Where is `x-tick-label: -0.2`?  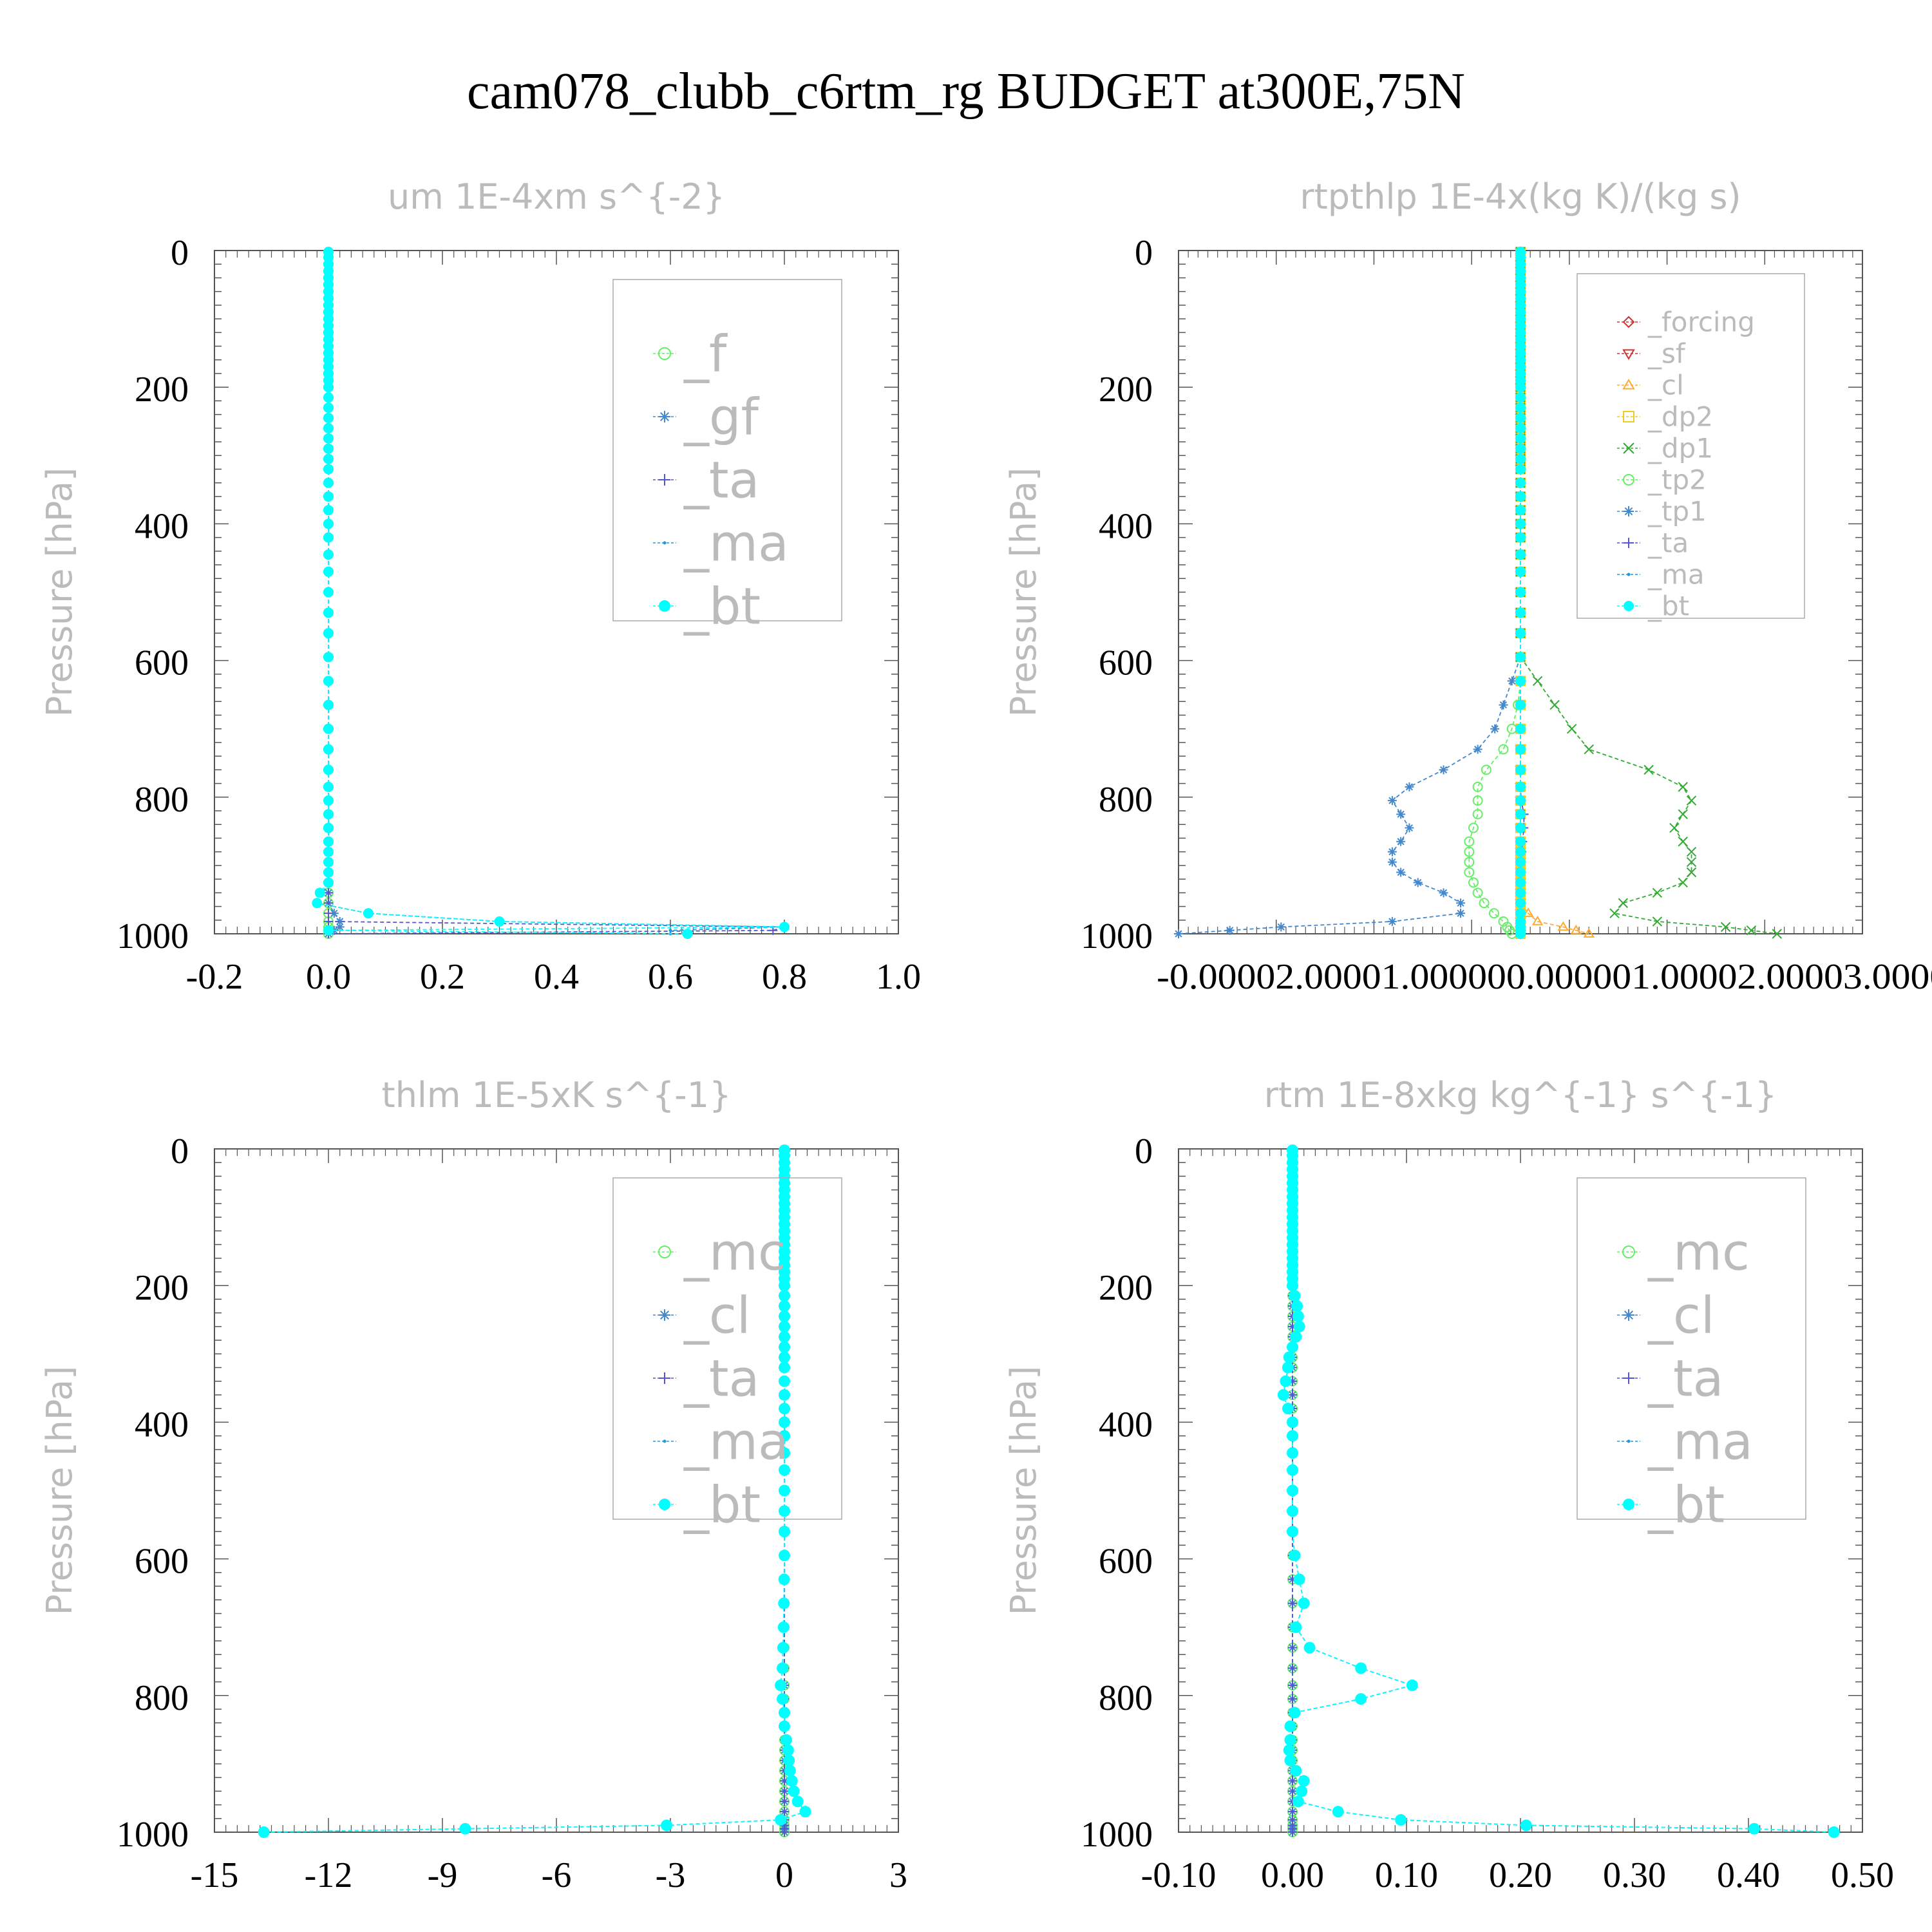
x-tick-label: -0.2 is located at coordinates (215, 977).